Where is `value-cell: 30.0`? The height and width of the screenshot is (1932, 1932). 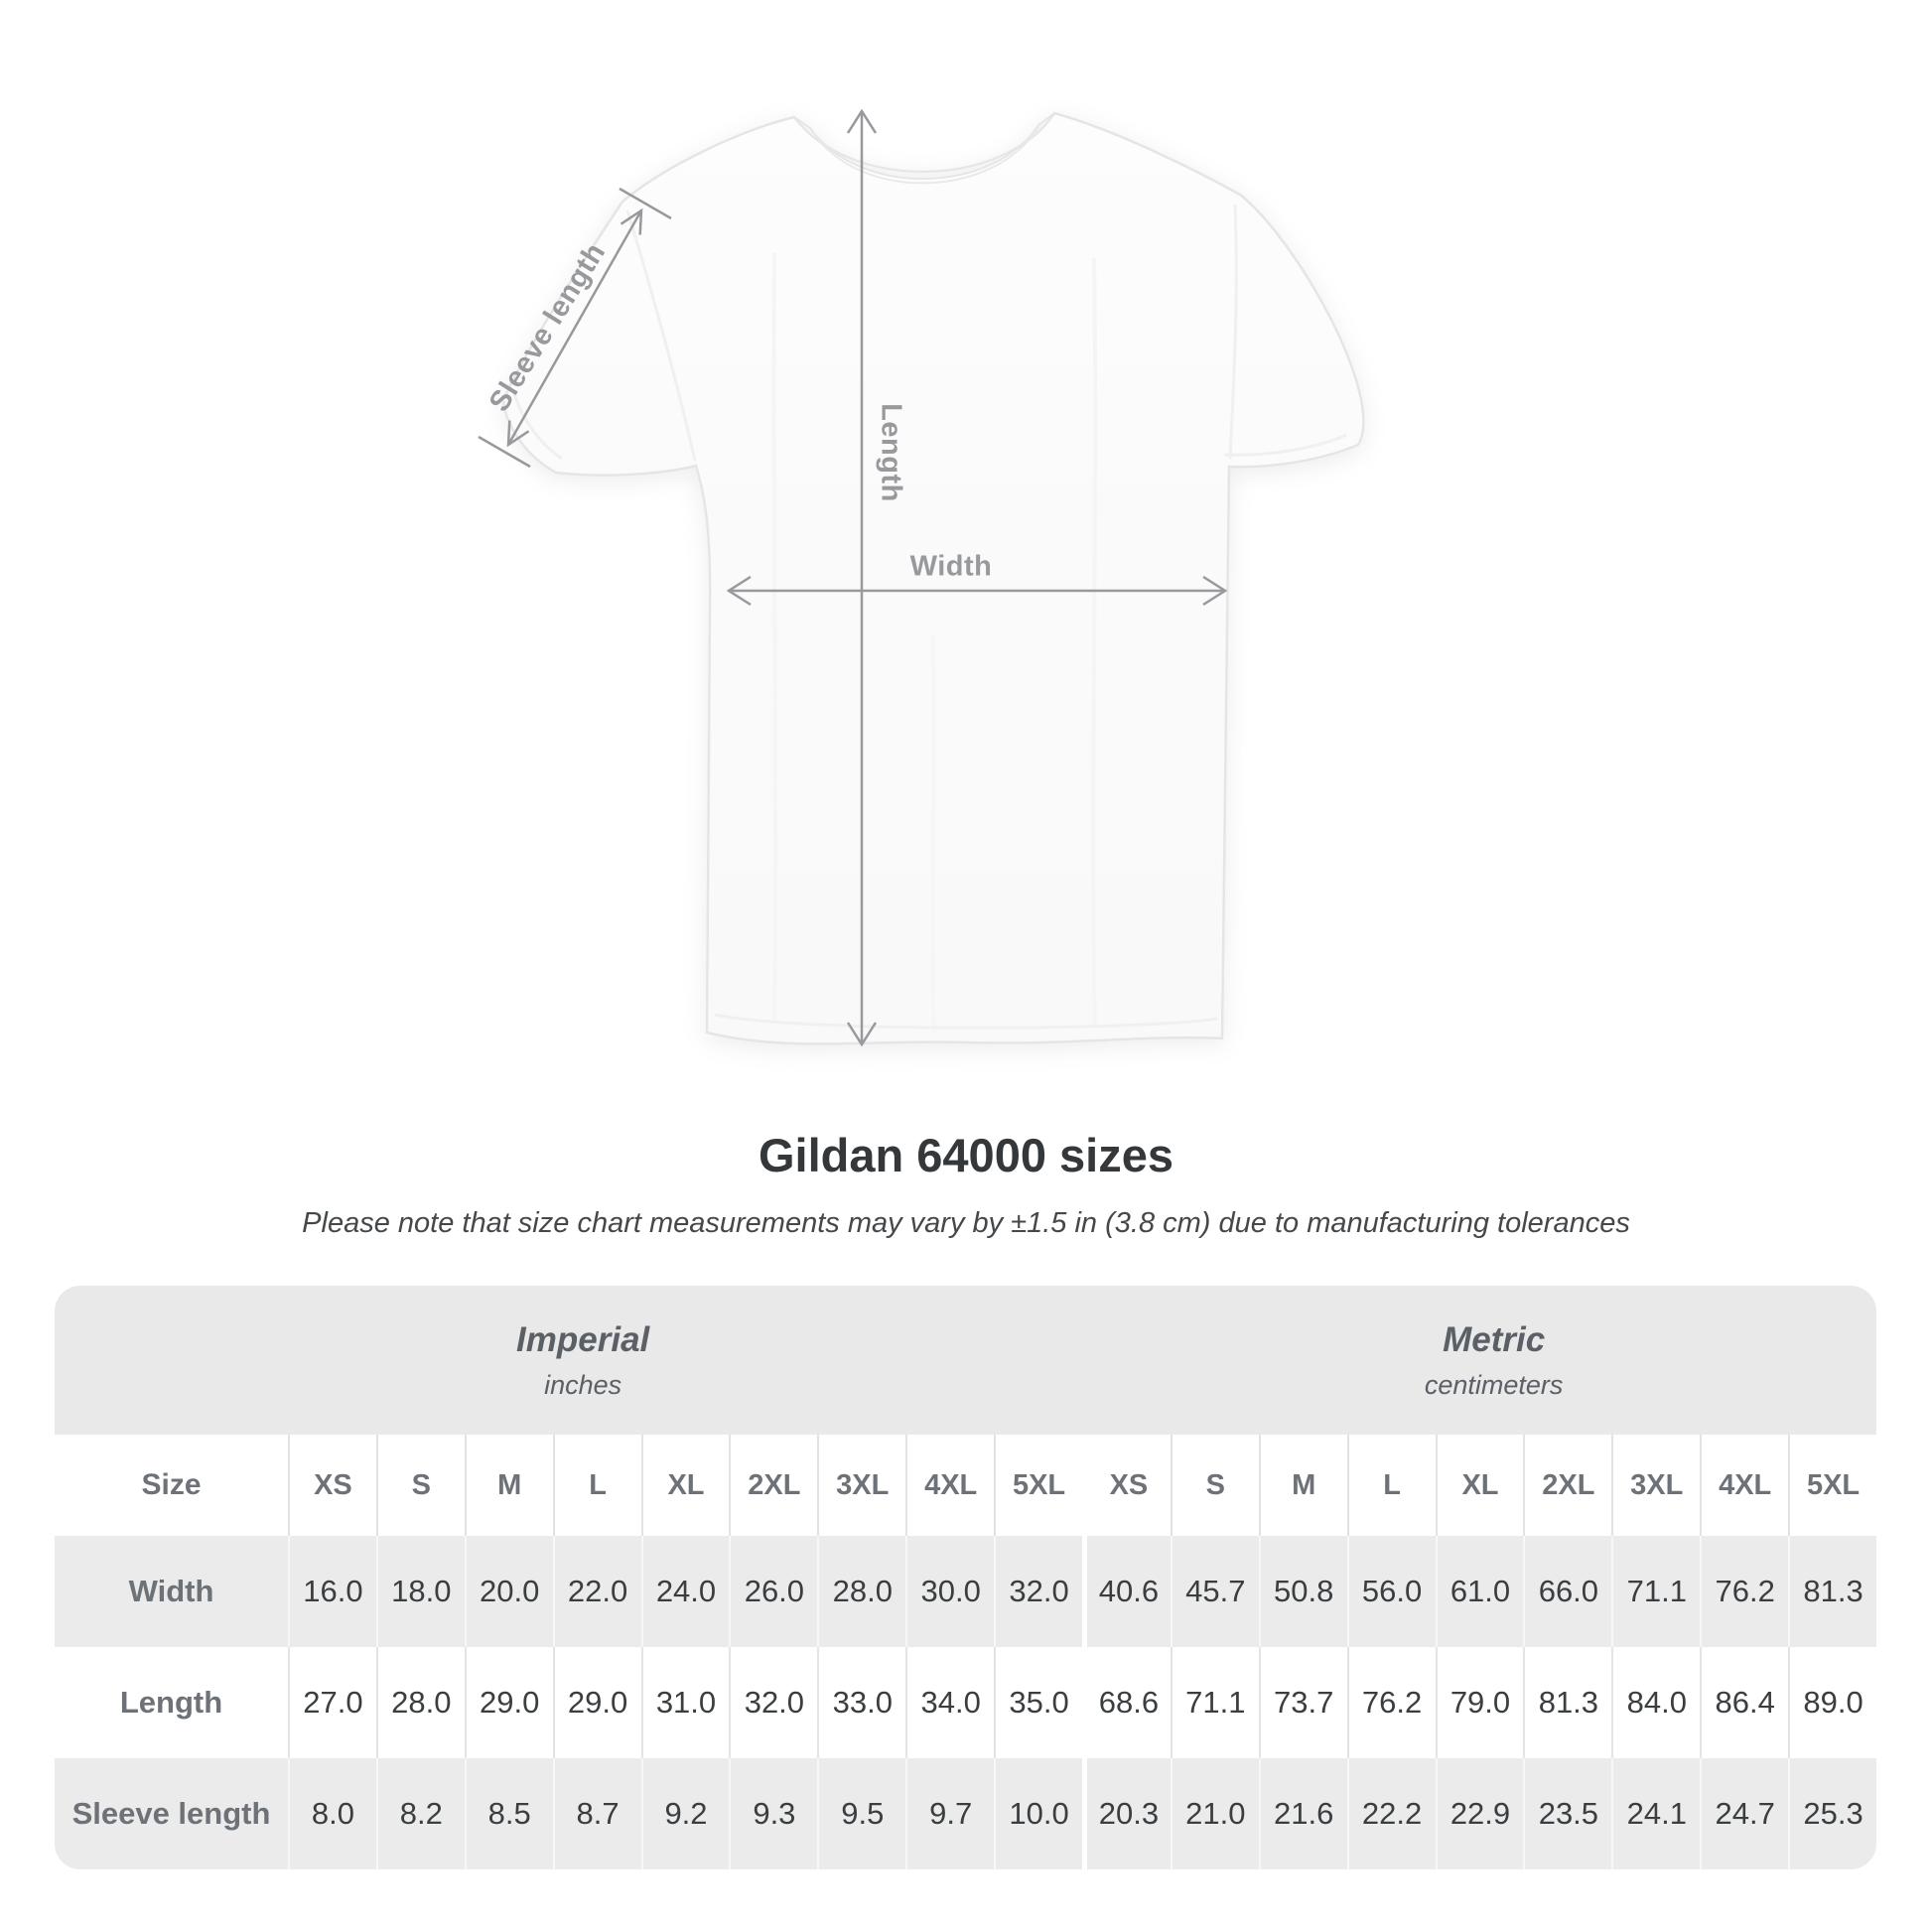
value-cell: 30.0 is located at coordinates (950, 1592).